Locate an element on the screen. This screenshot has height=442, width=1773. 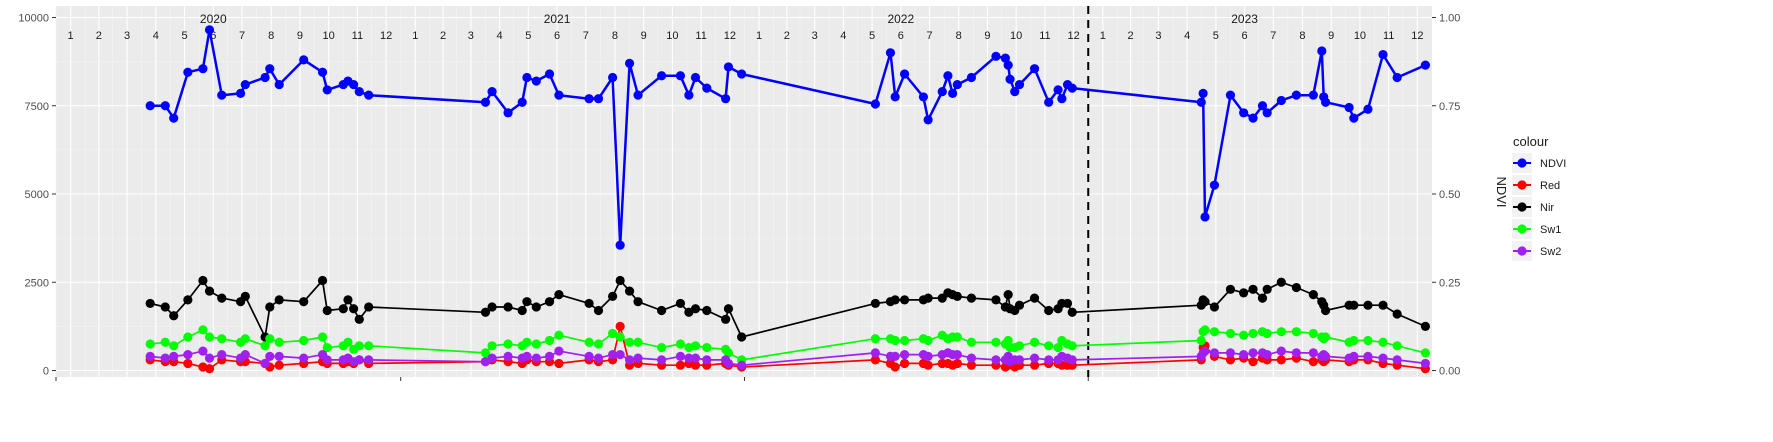
year-label: 2023 is located at coordinates (1244, 19).